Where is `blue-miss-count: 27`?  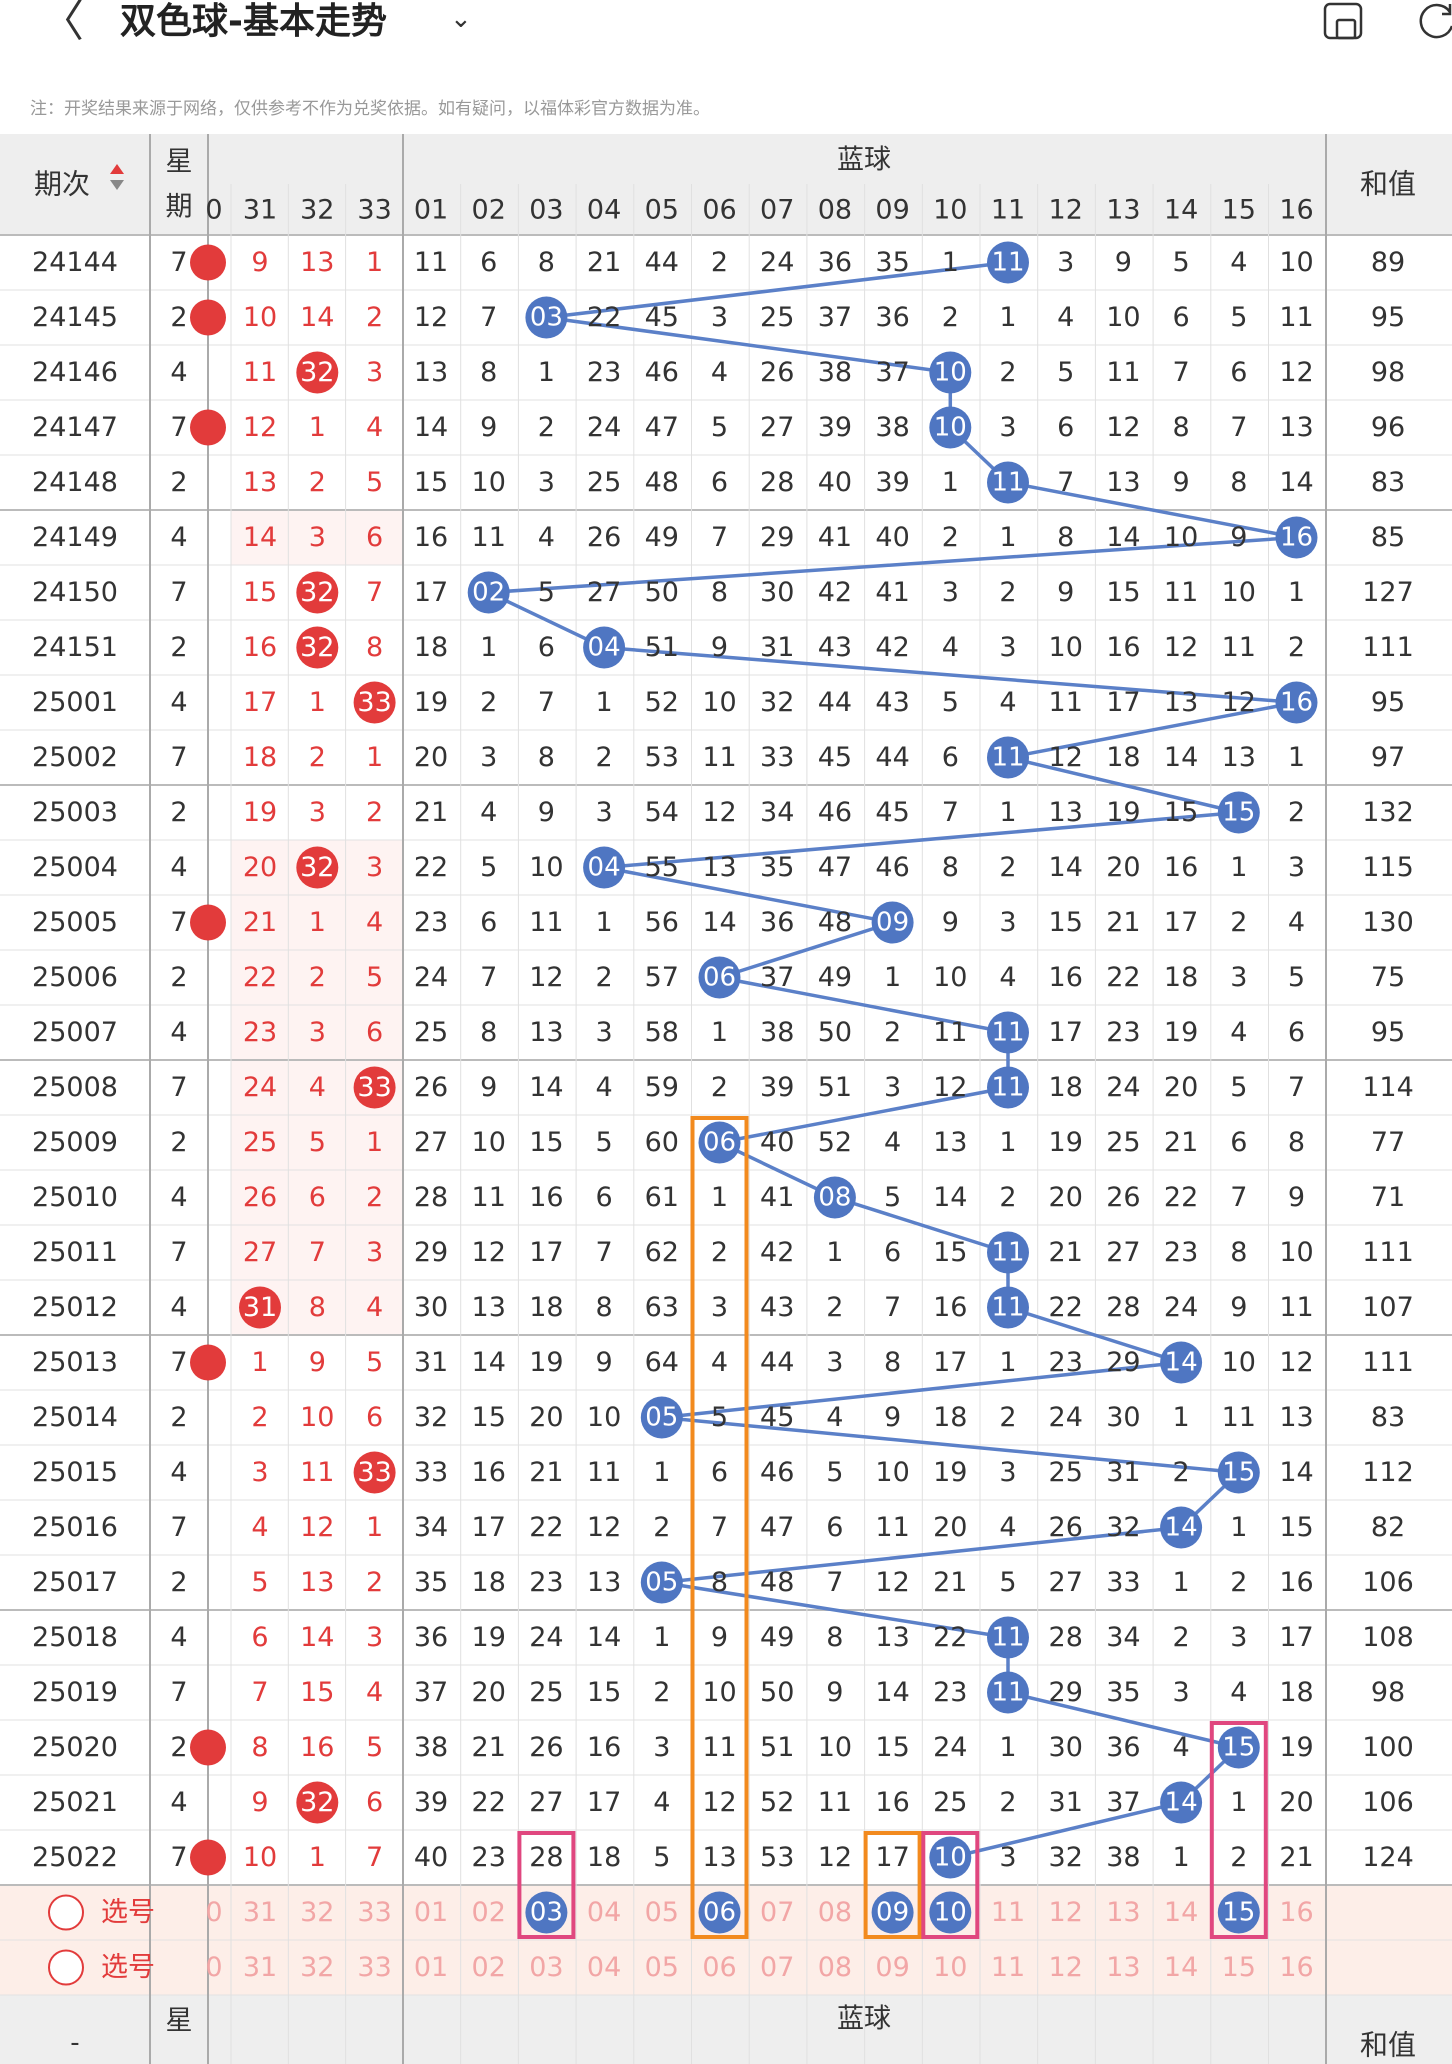 blue-miss-count: 27 is located at coordinates (431, 1142).